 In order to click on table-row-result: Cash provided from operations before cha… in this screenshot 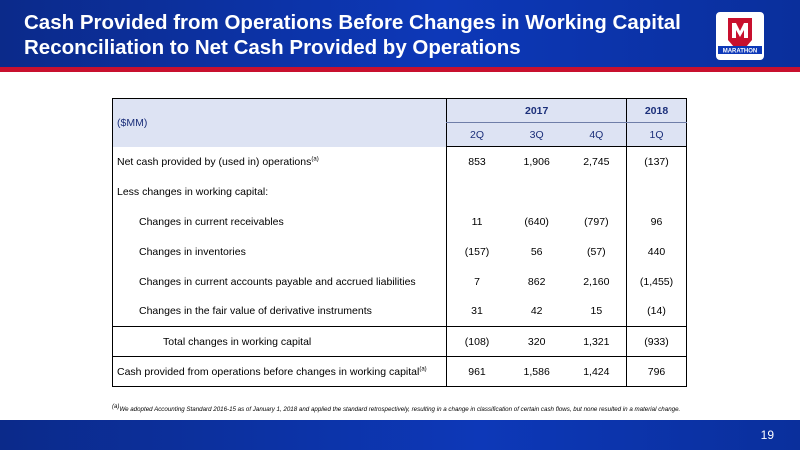, I will do `click(399, 371)`.